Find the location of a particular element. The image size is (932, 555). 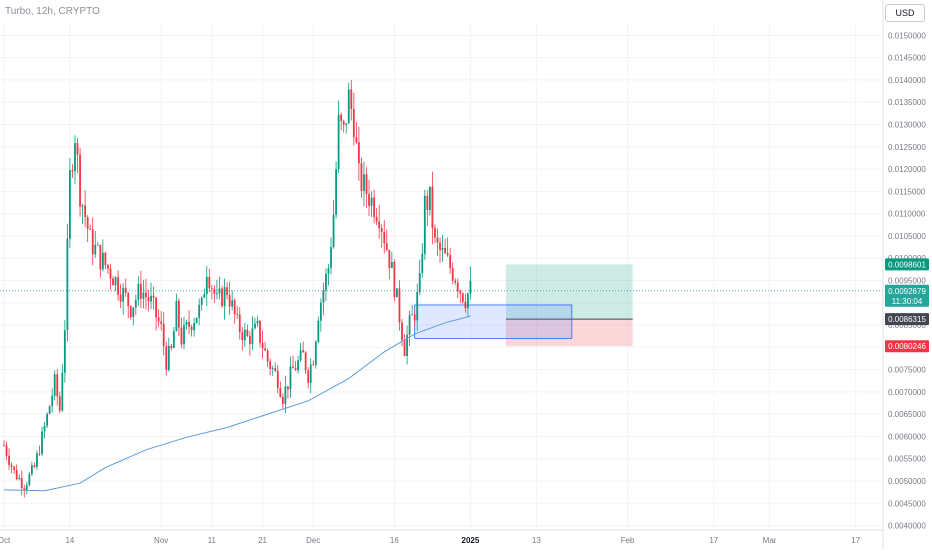

y-tick-label: 0.0145000 is located at coordinates (907, 58).